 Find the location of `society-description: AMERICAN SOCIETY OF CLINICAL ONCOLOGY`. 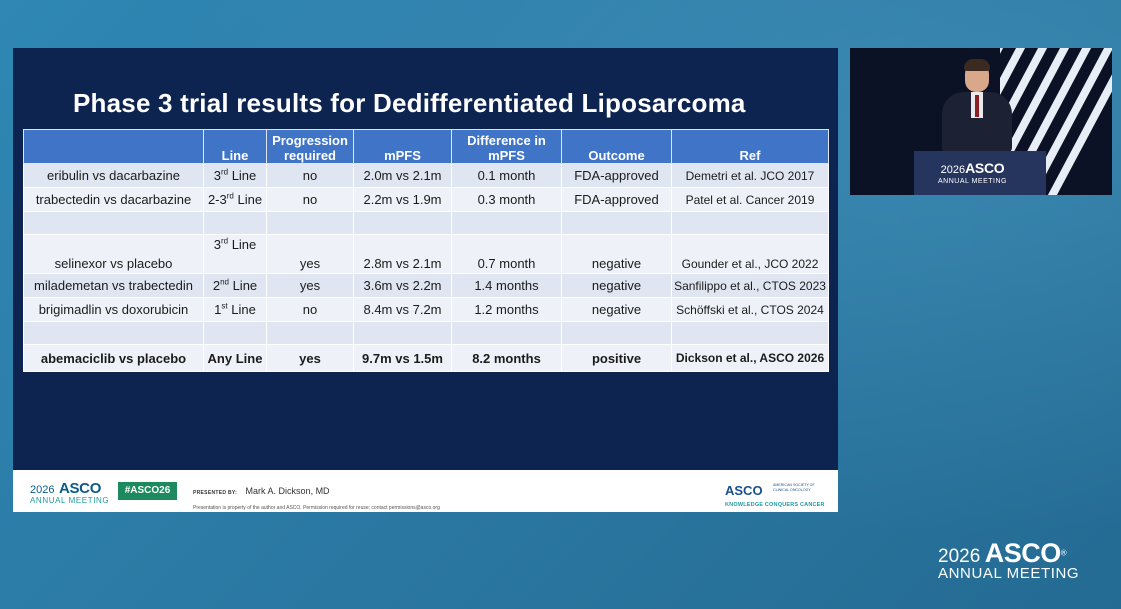

society-description: AMERICAN SOCIETY OF CLINICAL ONCOLOGY is located at coordinates (794, 487).